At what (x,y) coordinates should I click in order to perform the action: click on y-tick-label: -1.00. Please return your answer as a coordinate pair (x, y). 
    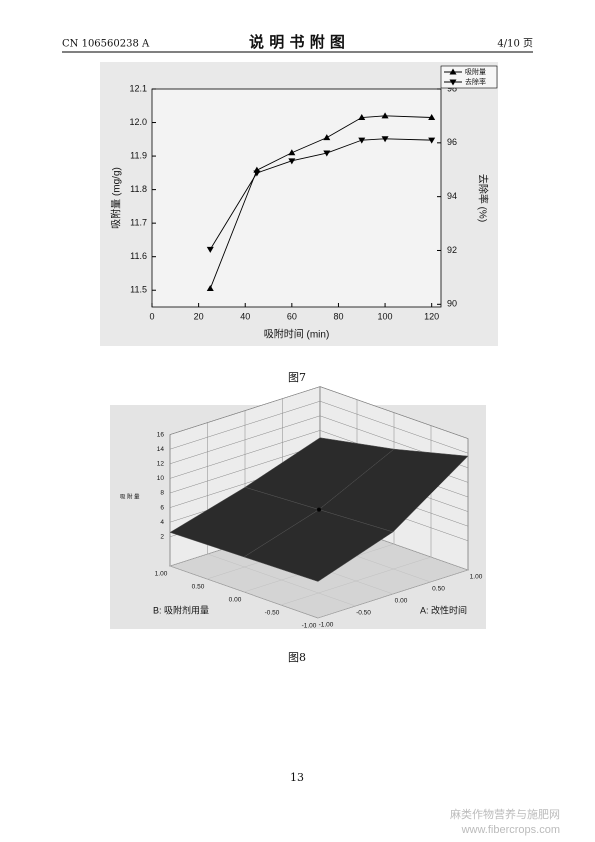
    Looking at the image, I should click on (309, 626).